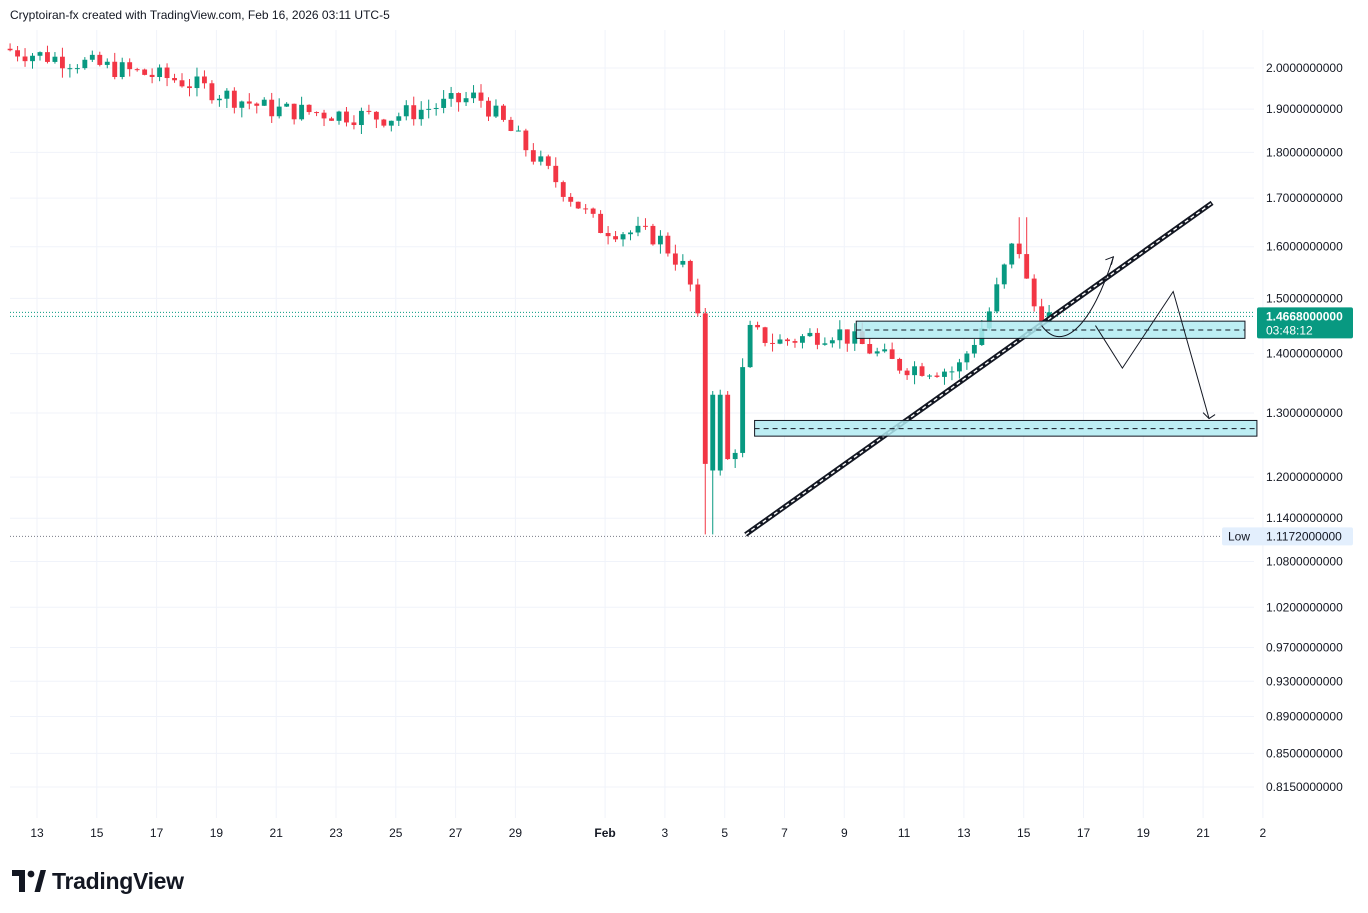 The height and width of the screenshot is (913, 1368). What do you see at coordinates (1110, 260) in the screenshot?
I see `projection-curve-arrowhead` at bounding box center [1110, 260].